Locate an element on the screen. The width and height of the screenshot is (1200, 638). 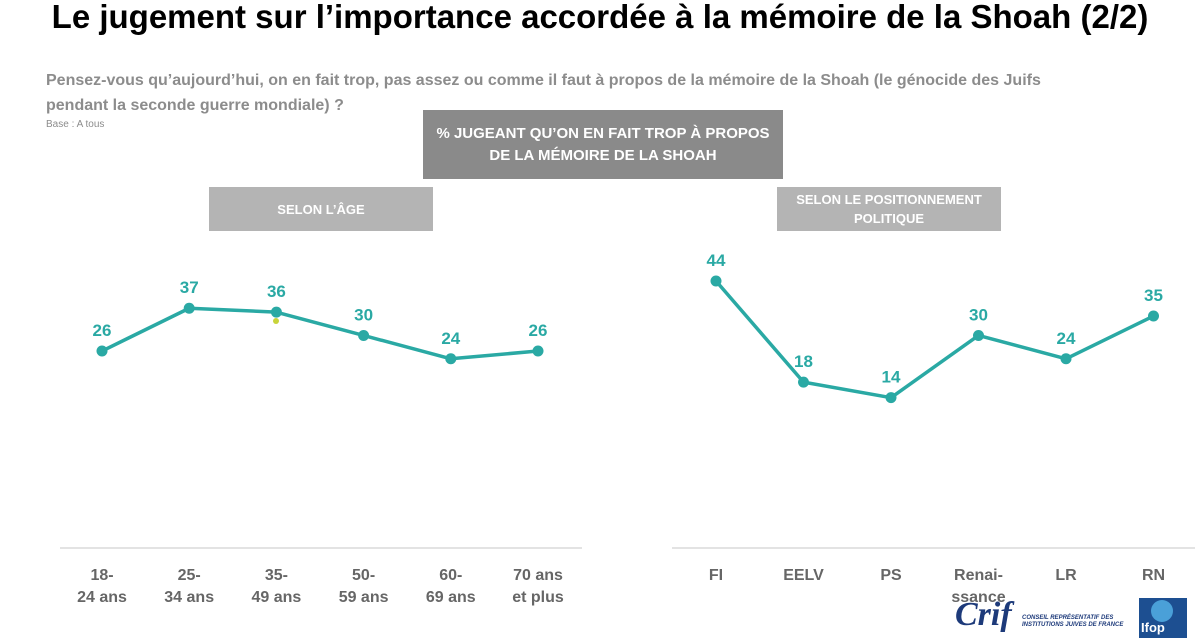
decorative-dot is located at coordinates (276, 321).